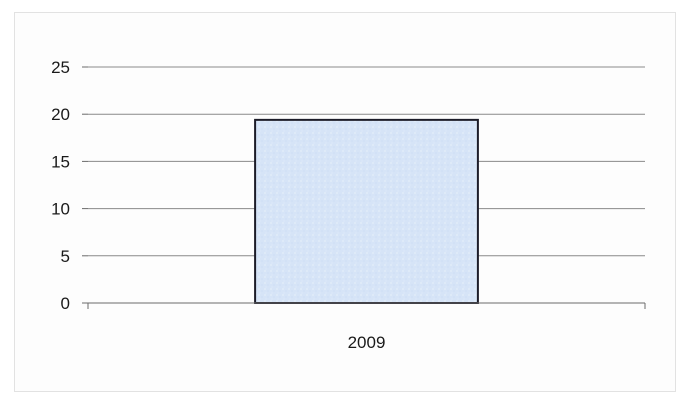 The width and height of the screenshot is (683, 396). Describe the element at coordinates (60, 67) in the screenshot. I see `y-tick-label: 25` at that location.